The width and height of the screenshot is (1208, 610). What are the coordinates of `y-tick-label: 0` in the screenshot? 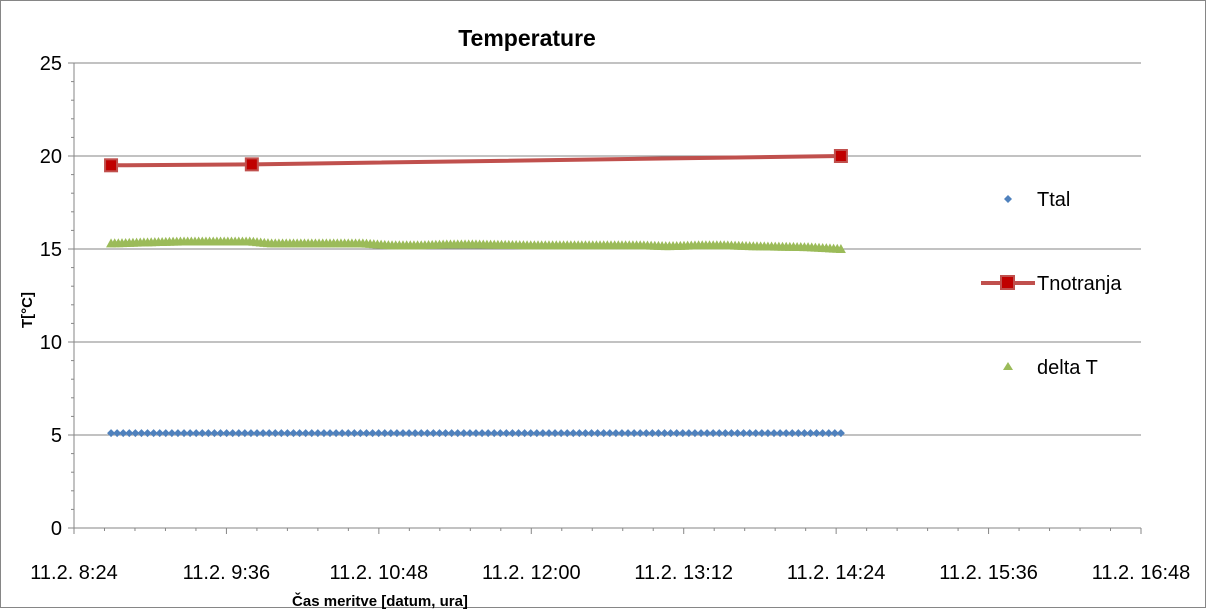 It's located at (56, 529).